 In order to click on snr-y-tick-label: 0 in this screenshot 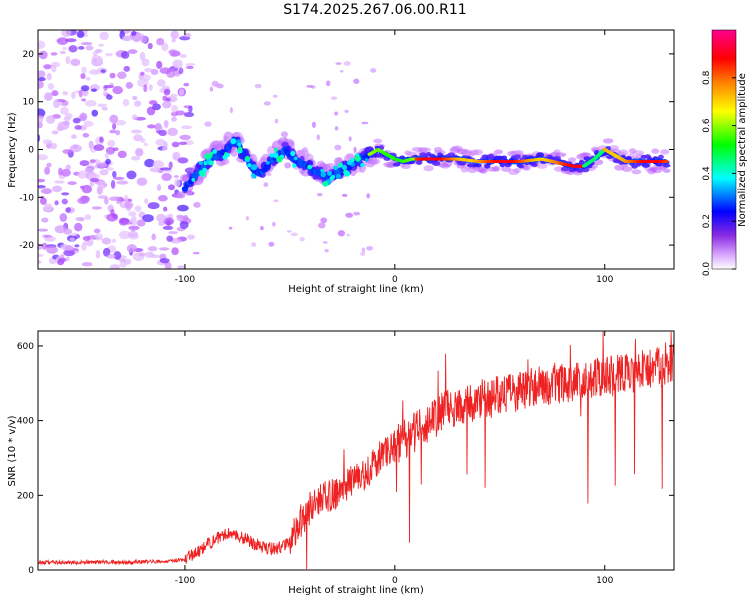, I will do `click(31, 571)`.